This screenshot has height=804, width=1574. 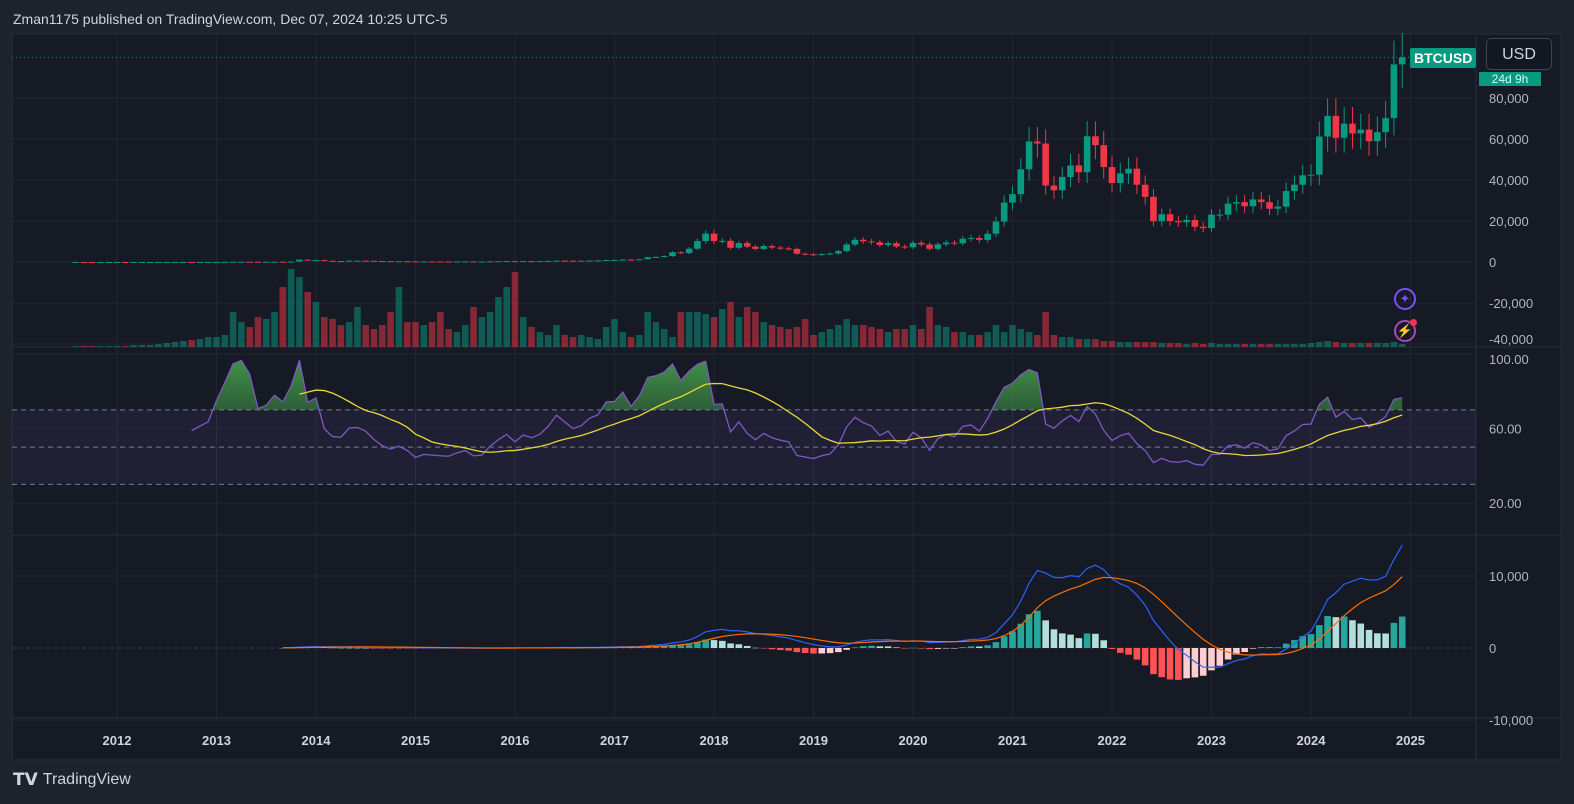 What do you see at coordinates (1519, 54) in the screenshot?
I see `currency-button: USD` at bounding box center [1519, 54].